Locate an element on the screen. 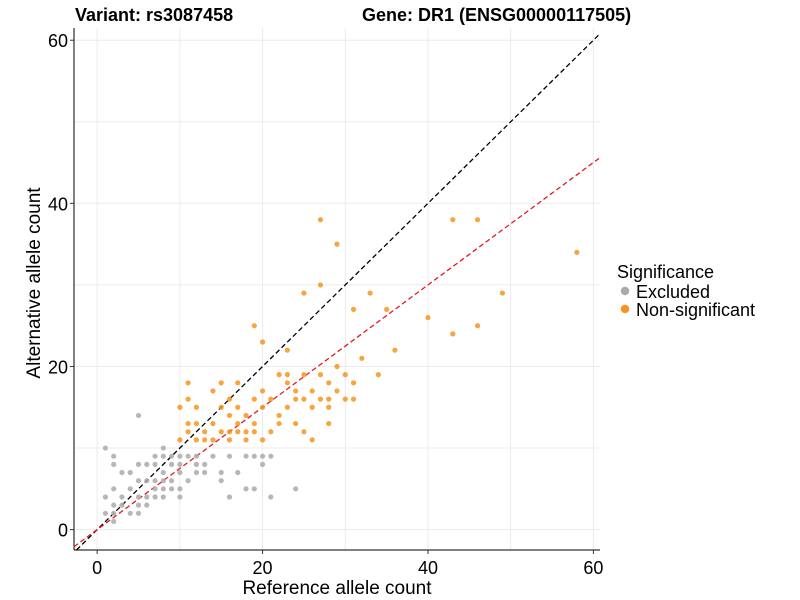  legend-marker-non-significant is located at coordinates (625, 309).